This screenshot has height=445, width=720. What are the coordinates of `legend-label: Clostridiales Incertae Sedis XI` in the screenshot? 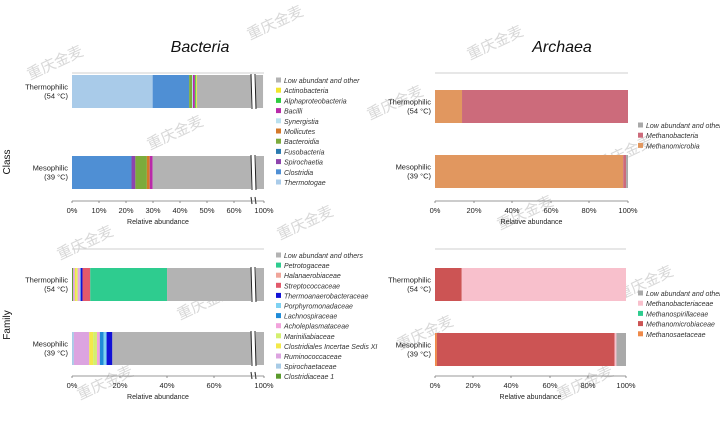 It's located at (330, 347).